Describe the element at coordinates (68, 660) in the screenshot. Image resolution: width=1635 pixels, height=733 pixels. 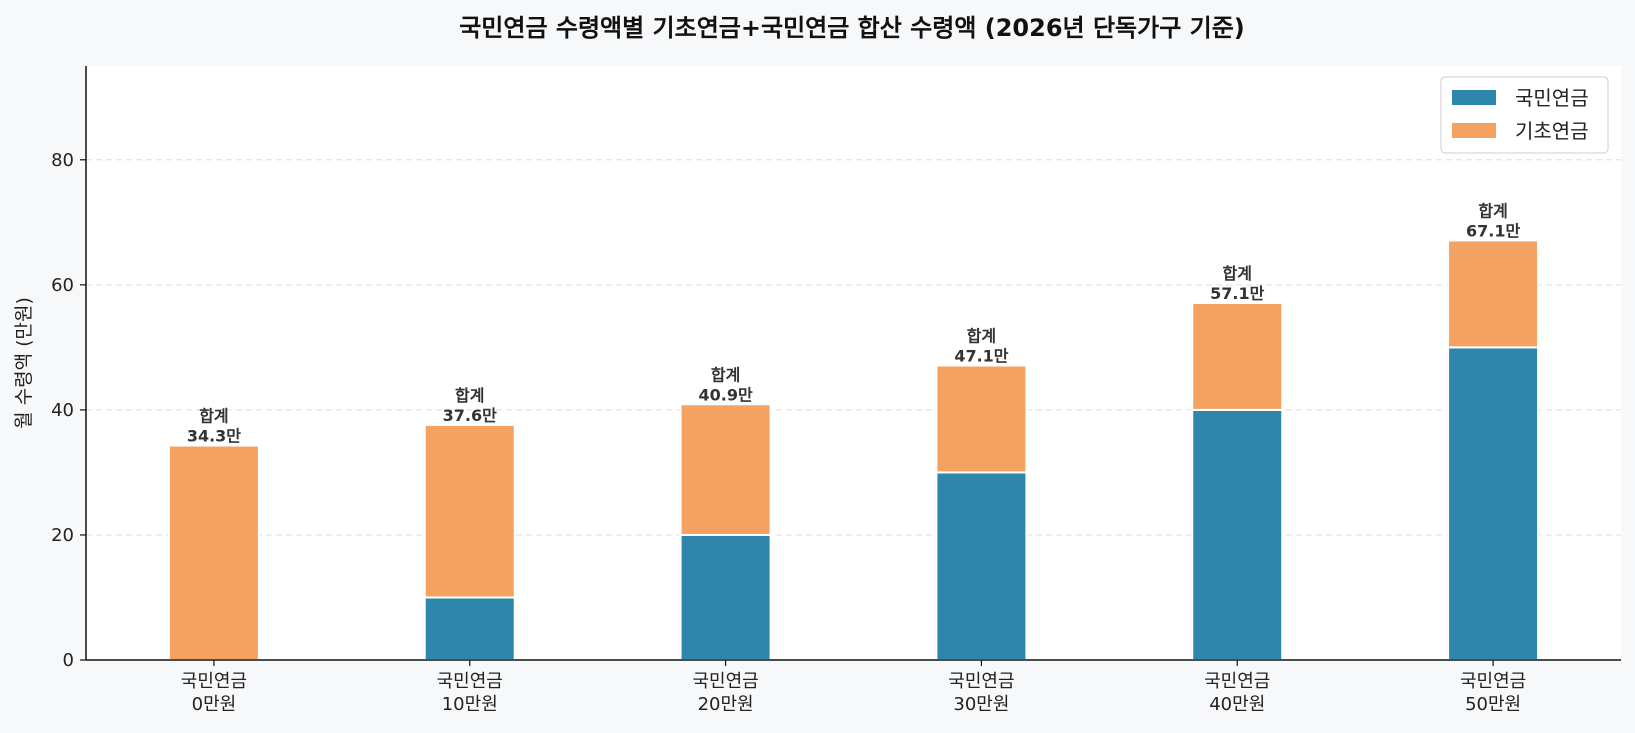
I see `y-tick-label: 0` at that location.